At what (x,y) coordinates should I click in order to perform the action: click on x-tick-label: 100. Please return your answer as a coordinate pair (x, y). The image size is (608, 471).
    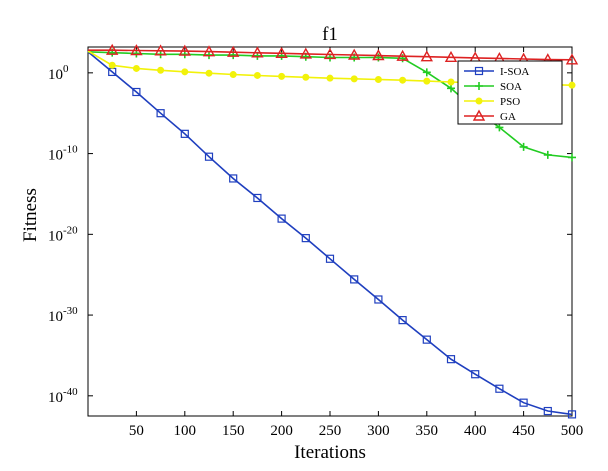
    Looking at the image, I should click on (185, 431).